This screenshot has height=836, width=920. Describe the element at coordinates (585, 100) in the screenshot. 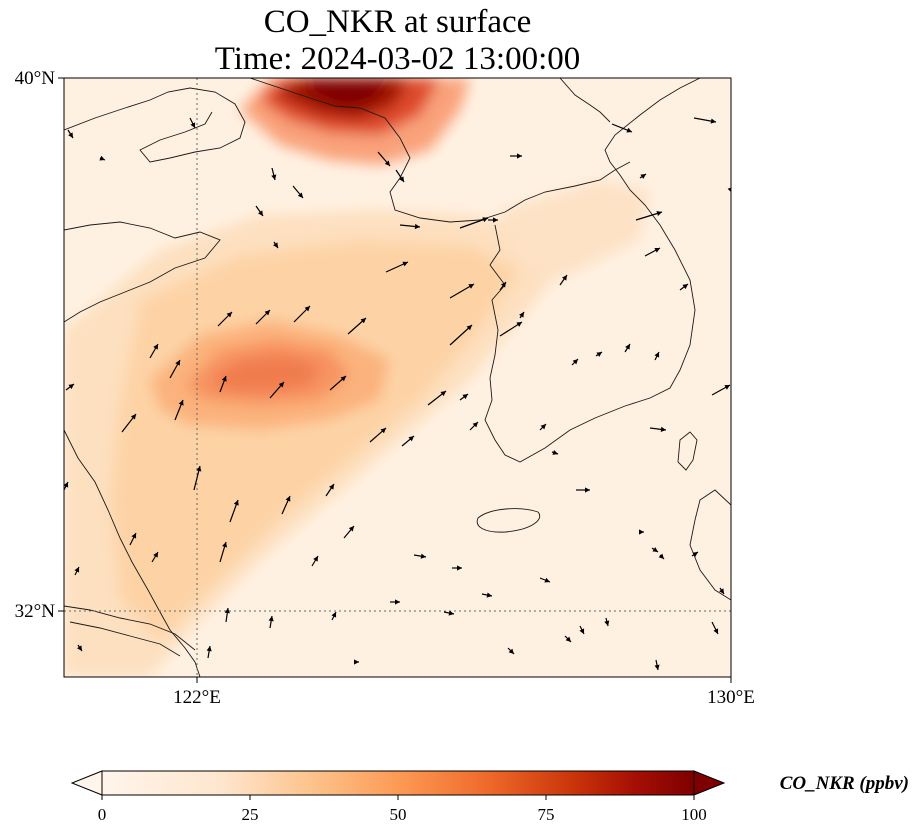

I see `coastline-korea-north` at that location.